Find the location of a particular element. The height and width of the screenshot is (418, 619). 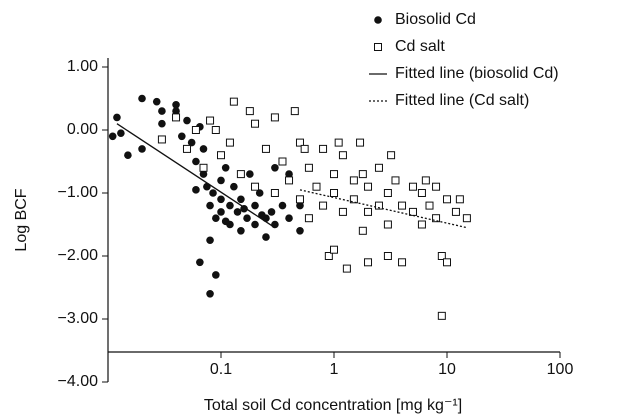

y-tick-label: 1.00 is located at coordinates (82, 66).